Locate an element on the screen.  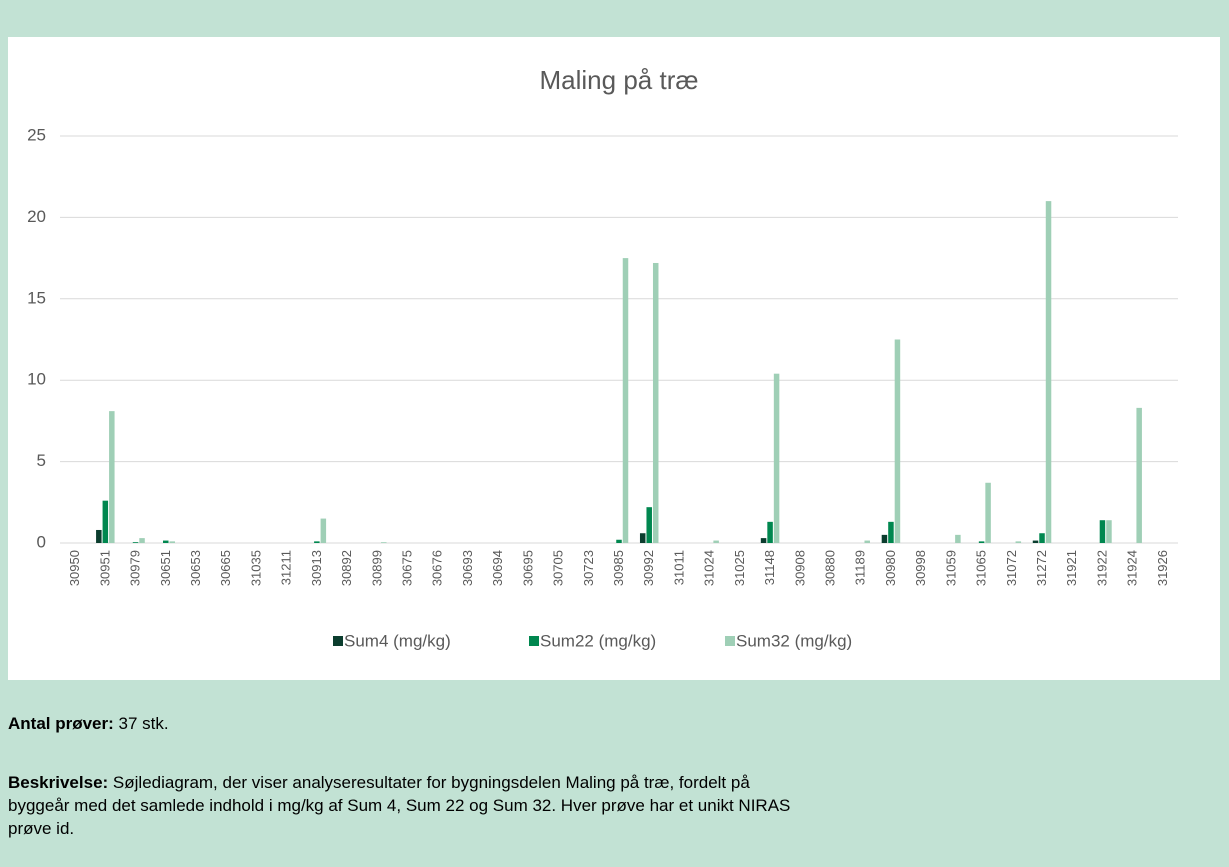
x-tick-label: 30880 is located at coordinates (830, 568).